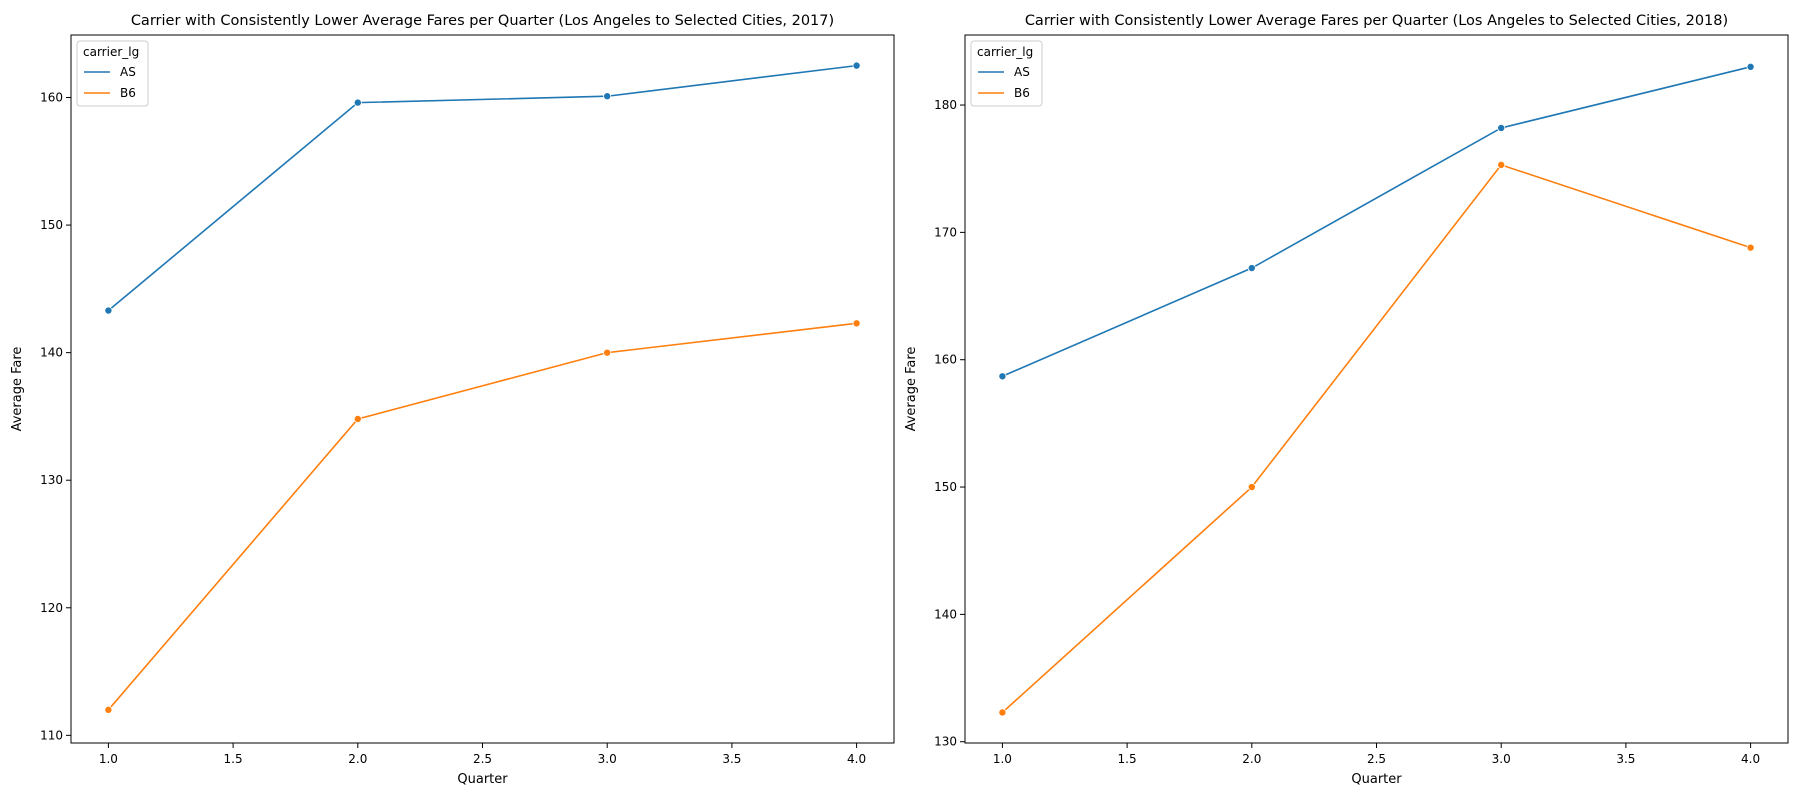 The height and width of the screenshot is (800, 1800). Describe the element at coordinates (945, 232) in the screenshot. I see `y-tick-label: 170` at that location.